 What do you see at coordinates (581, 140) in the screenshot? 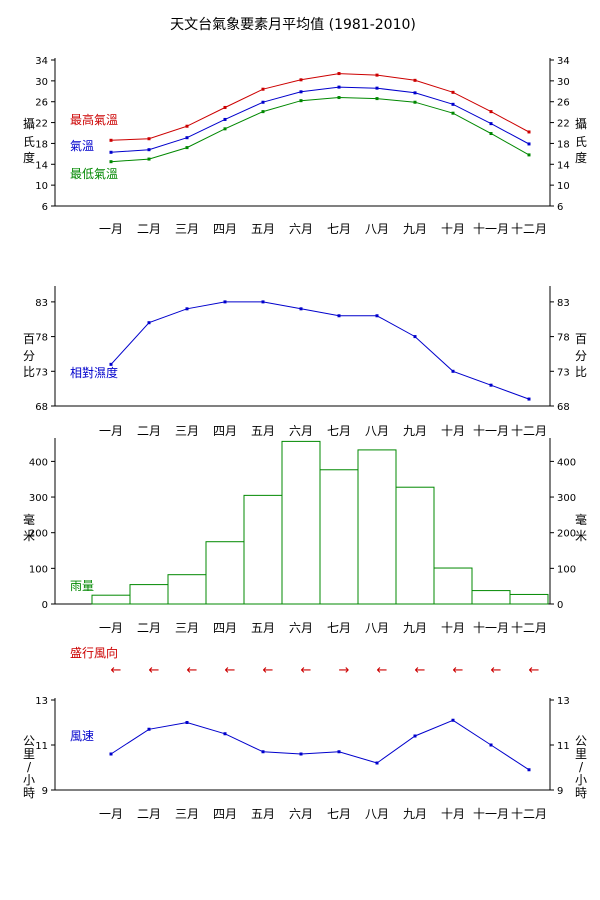
I see `y-axis-label-right: 攝氏度` at bounding box center [581, 140].